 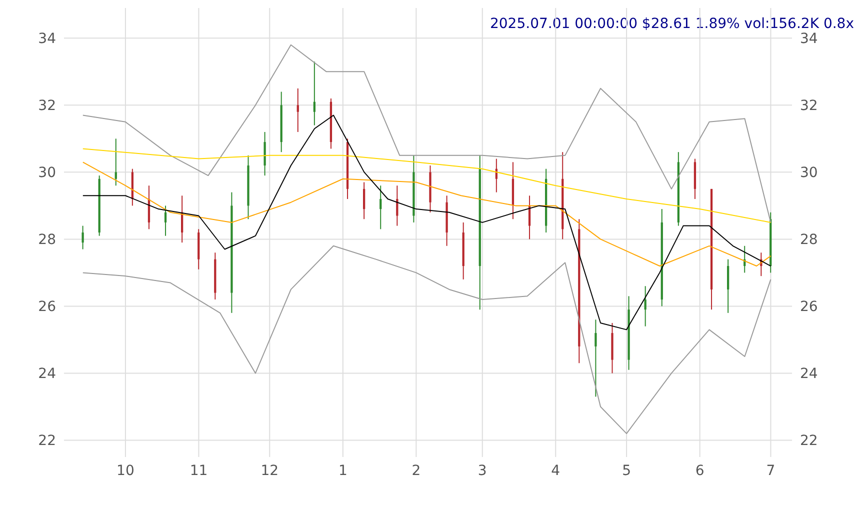 What do you see at coordinates (809, 39) in the screenshot?
I see `y2-tick-label: 34` at bounding box center [809, 39].